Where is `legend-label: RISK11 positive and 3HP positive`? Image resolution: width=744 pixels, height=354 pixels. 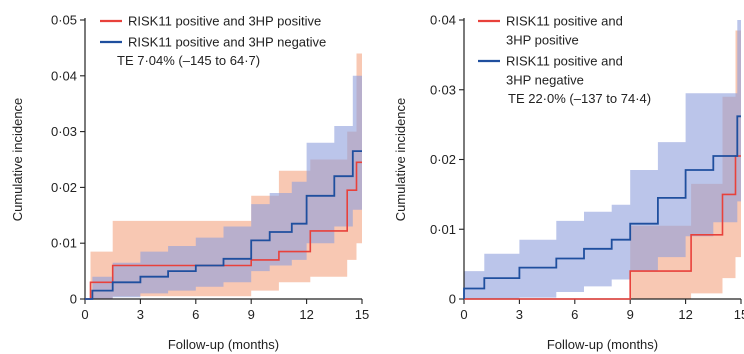 legend-label: RISK11 positive and 3HP positive is located at coordinates (224, 21).